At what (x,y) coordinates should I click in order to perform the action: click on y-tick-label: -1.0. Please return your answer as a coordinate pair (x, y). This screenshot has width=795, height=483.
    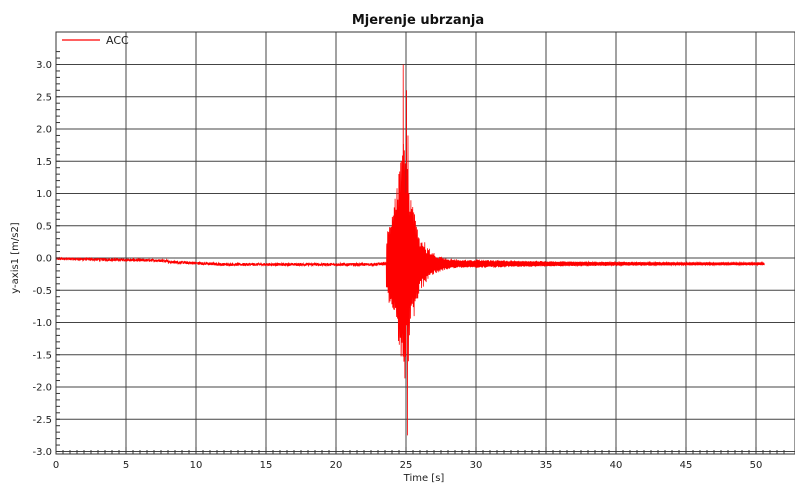
    Looking at the image, I should click on (42, 323).